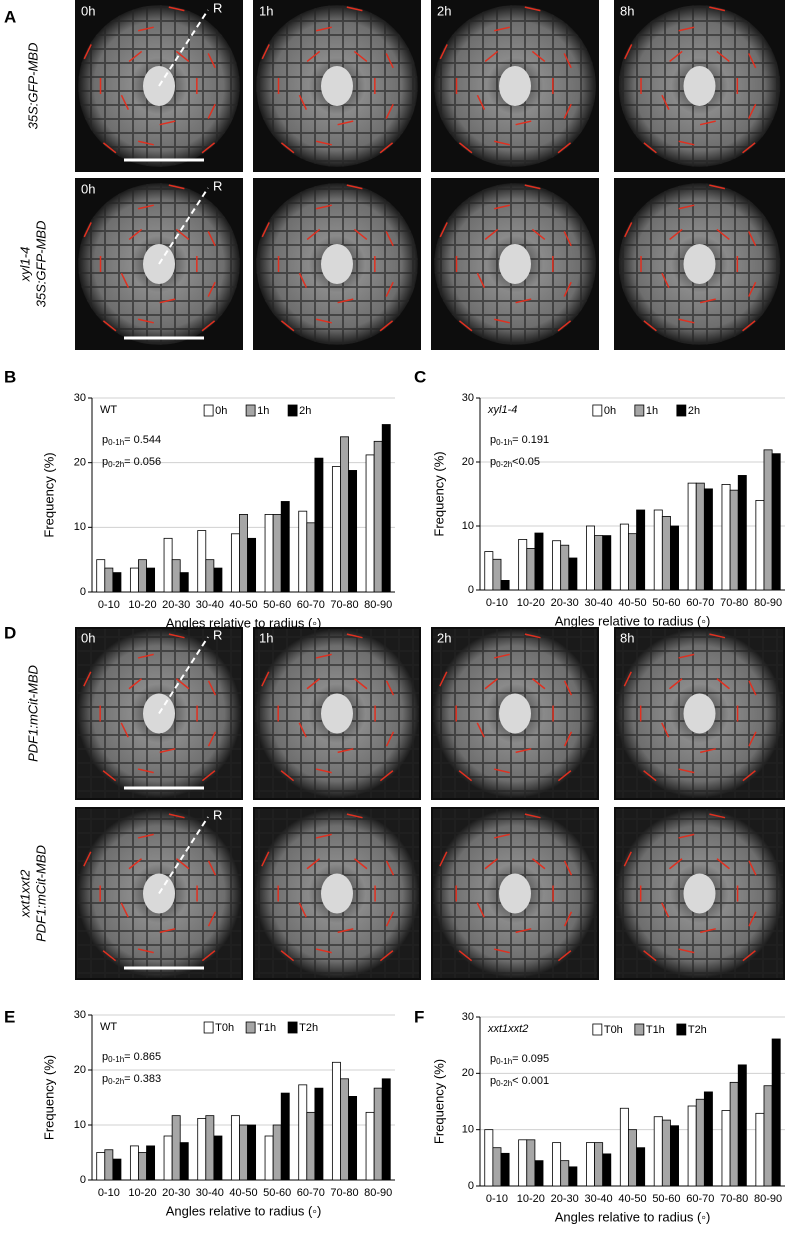 This screenshot has width=792, height=1234. Describe the element at coordinates (344, 1193) in the screenshot. I see `x-tick-label: 70-80` at that location.